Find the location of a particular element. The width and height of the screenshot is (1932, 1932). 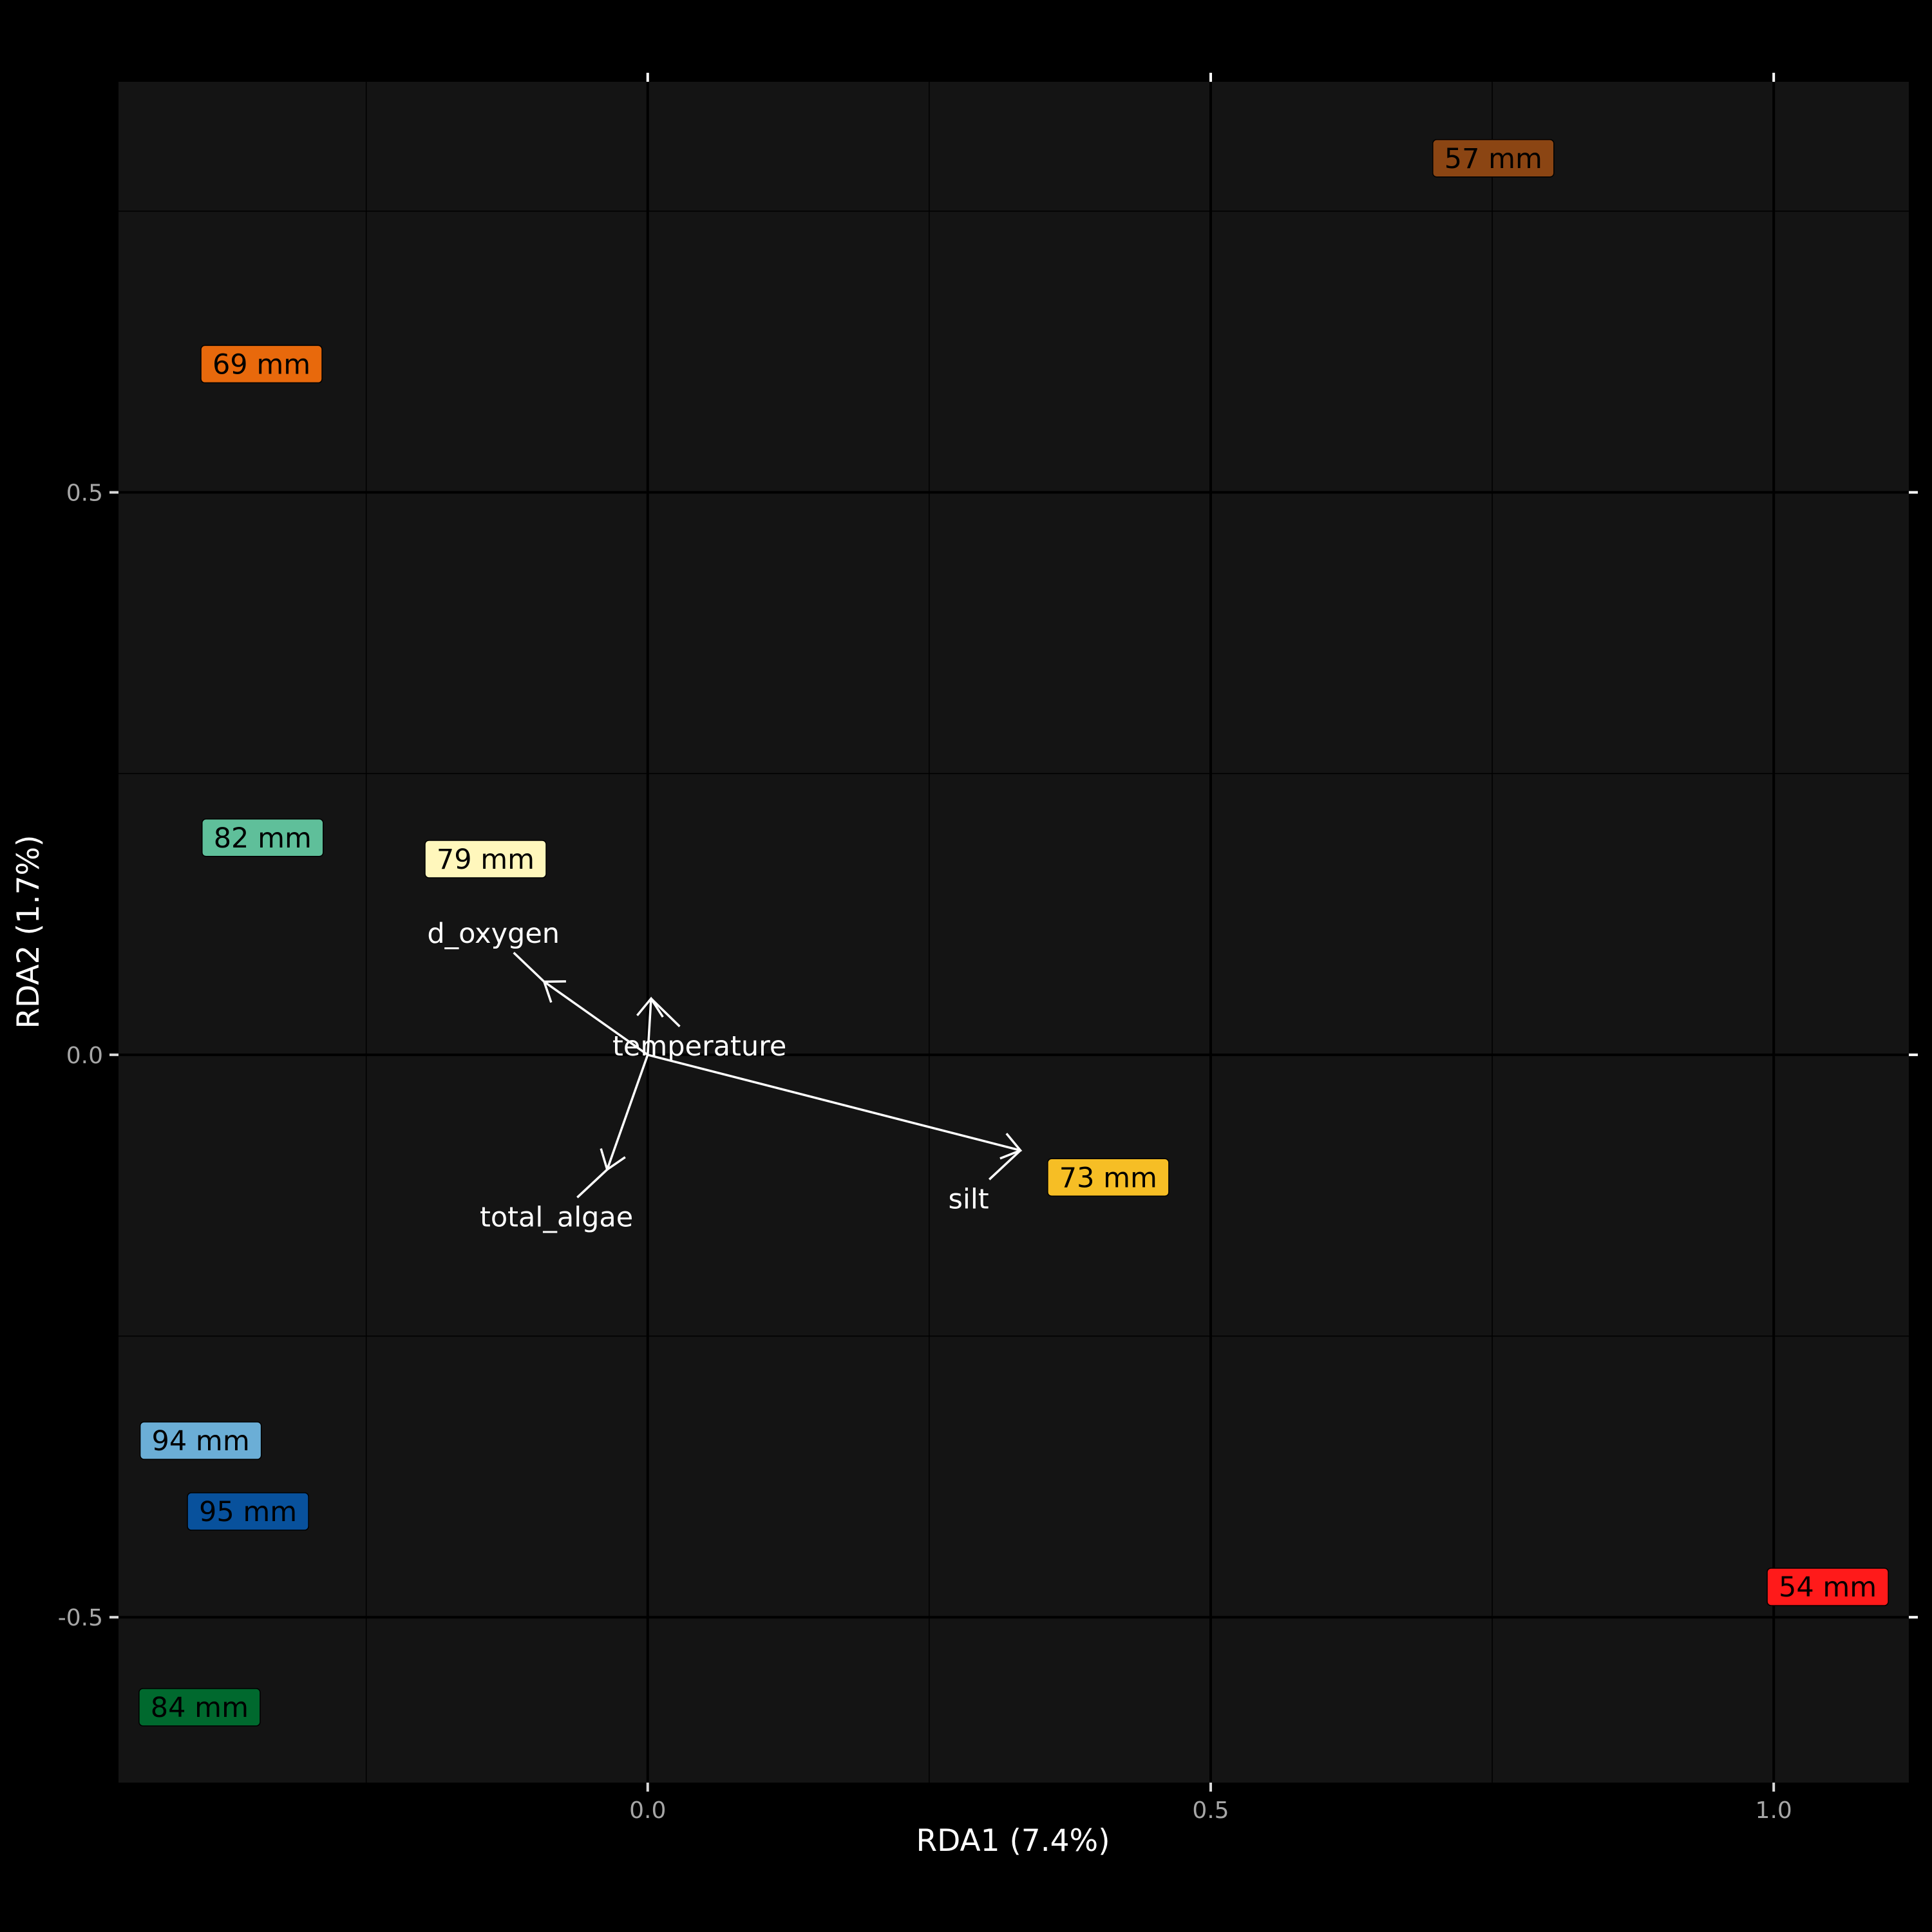

vector-d-oxygen: d_oxygen is located at coordinates (538, 987).